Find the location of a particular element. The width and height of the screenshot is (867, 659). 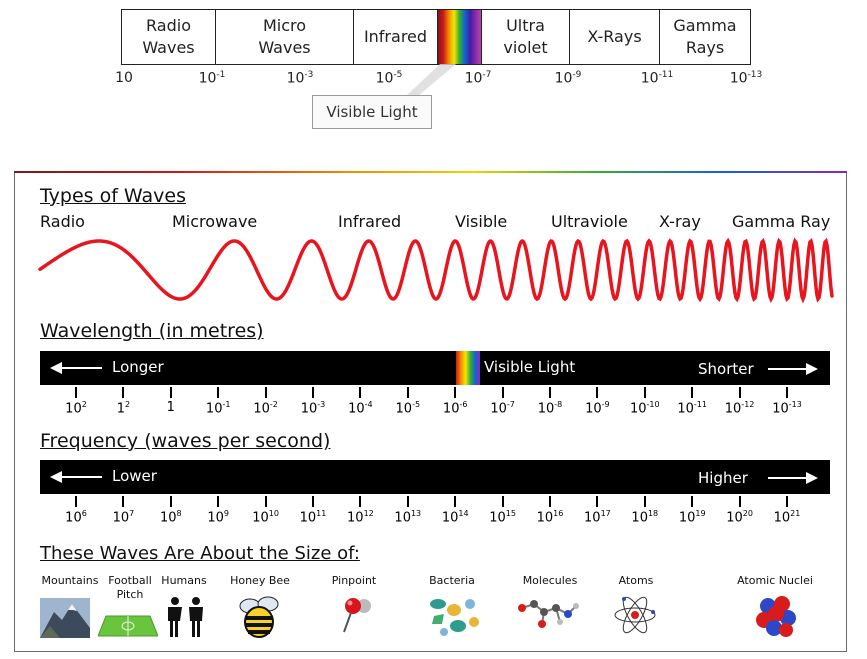

wave-label-ultraviolet: Ultraviole is located at coordinates (589, 221).